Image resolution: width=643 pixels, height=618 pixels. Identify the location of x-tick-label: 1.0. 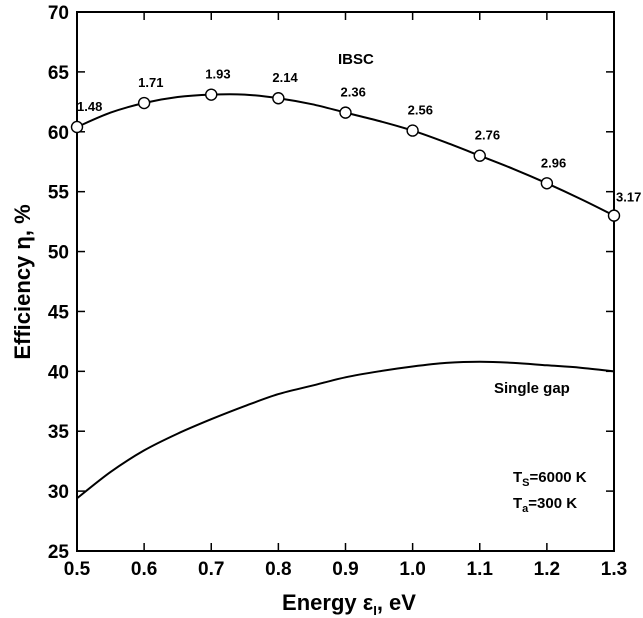
(412, 569).